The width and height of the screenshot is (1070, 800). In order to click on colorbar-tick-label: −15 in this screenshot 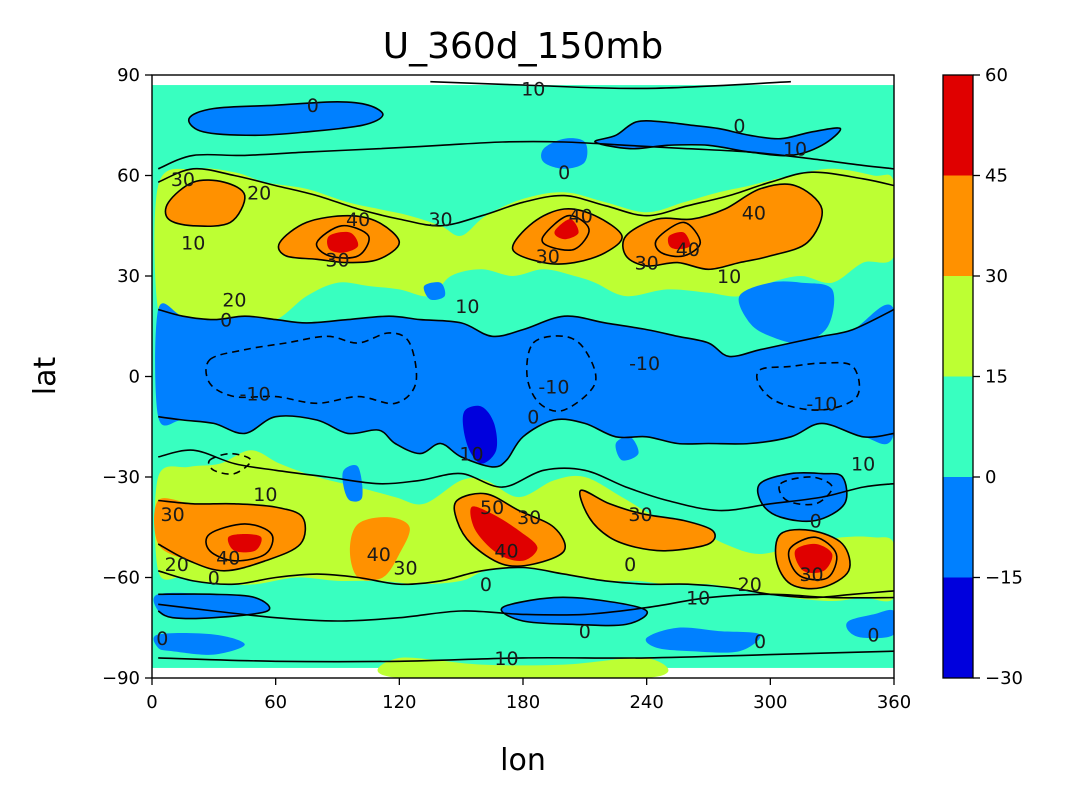, I will do `click(1004, 578)`.